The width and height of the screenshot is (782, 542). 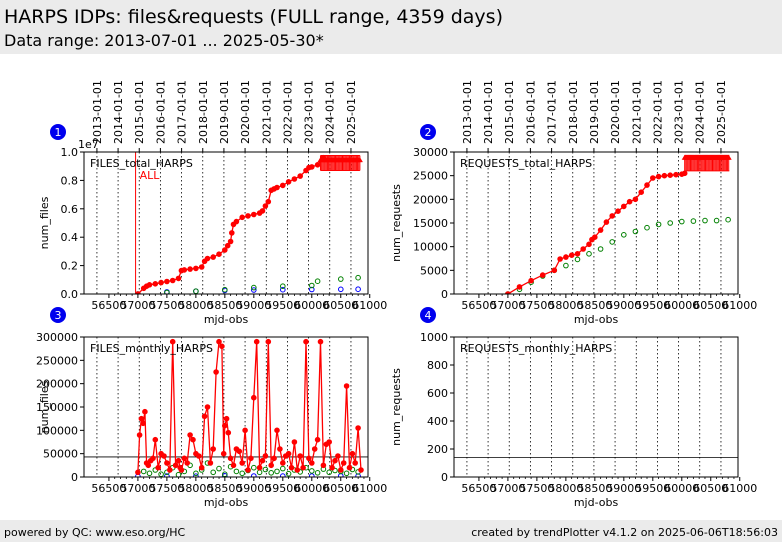 I want to click on y-tick-label: 50000, so click(x=60, y=454).